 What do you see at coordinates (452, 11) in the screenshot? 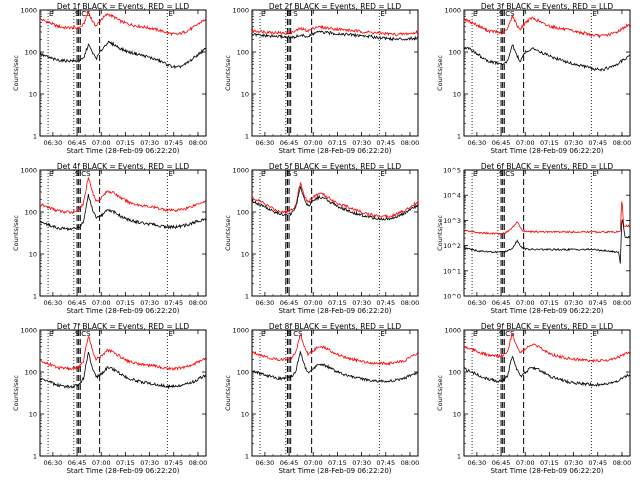
I see `panel-3-ytick-label: 1000` at bounding box center [452, 11].